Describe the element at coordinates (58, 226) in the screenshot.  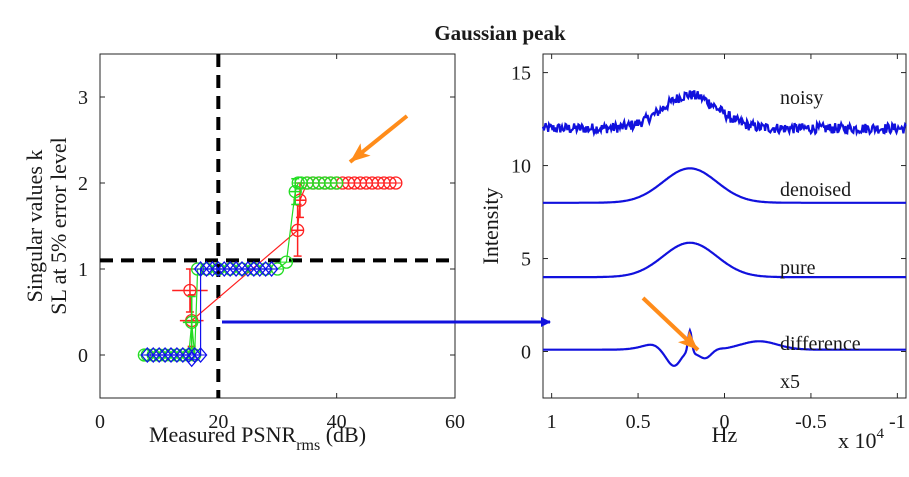
I see `left-y-axis-label-line2: SL at 5% error level` at that location.